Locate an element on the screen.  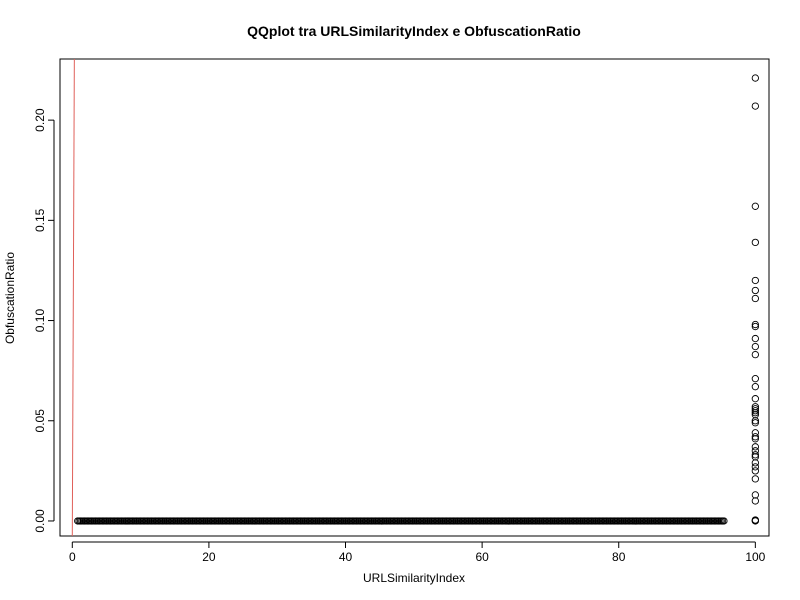
y-axis-label: ObfuscationRatio is located at coordinates (10, 298).